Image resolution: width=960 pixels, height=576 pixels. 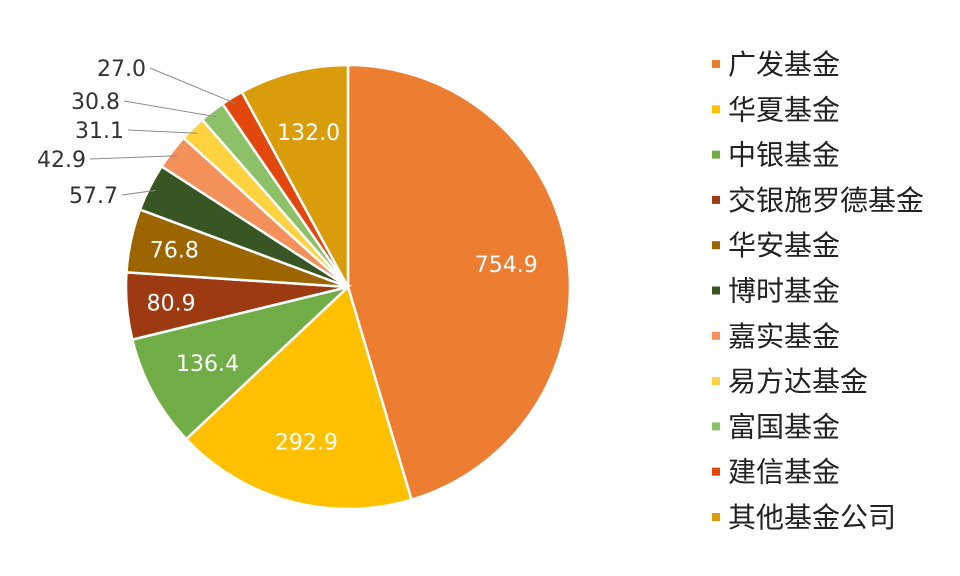 I want to click on legend-label: 建信基金, so click(x=784, y=472).